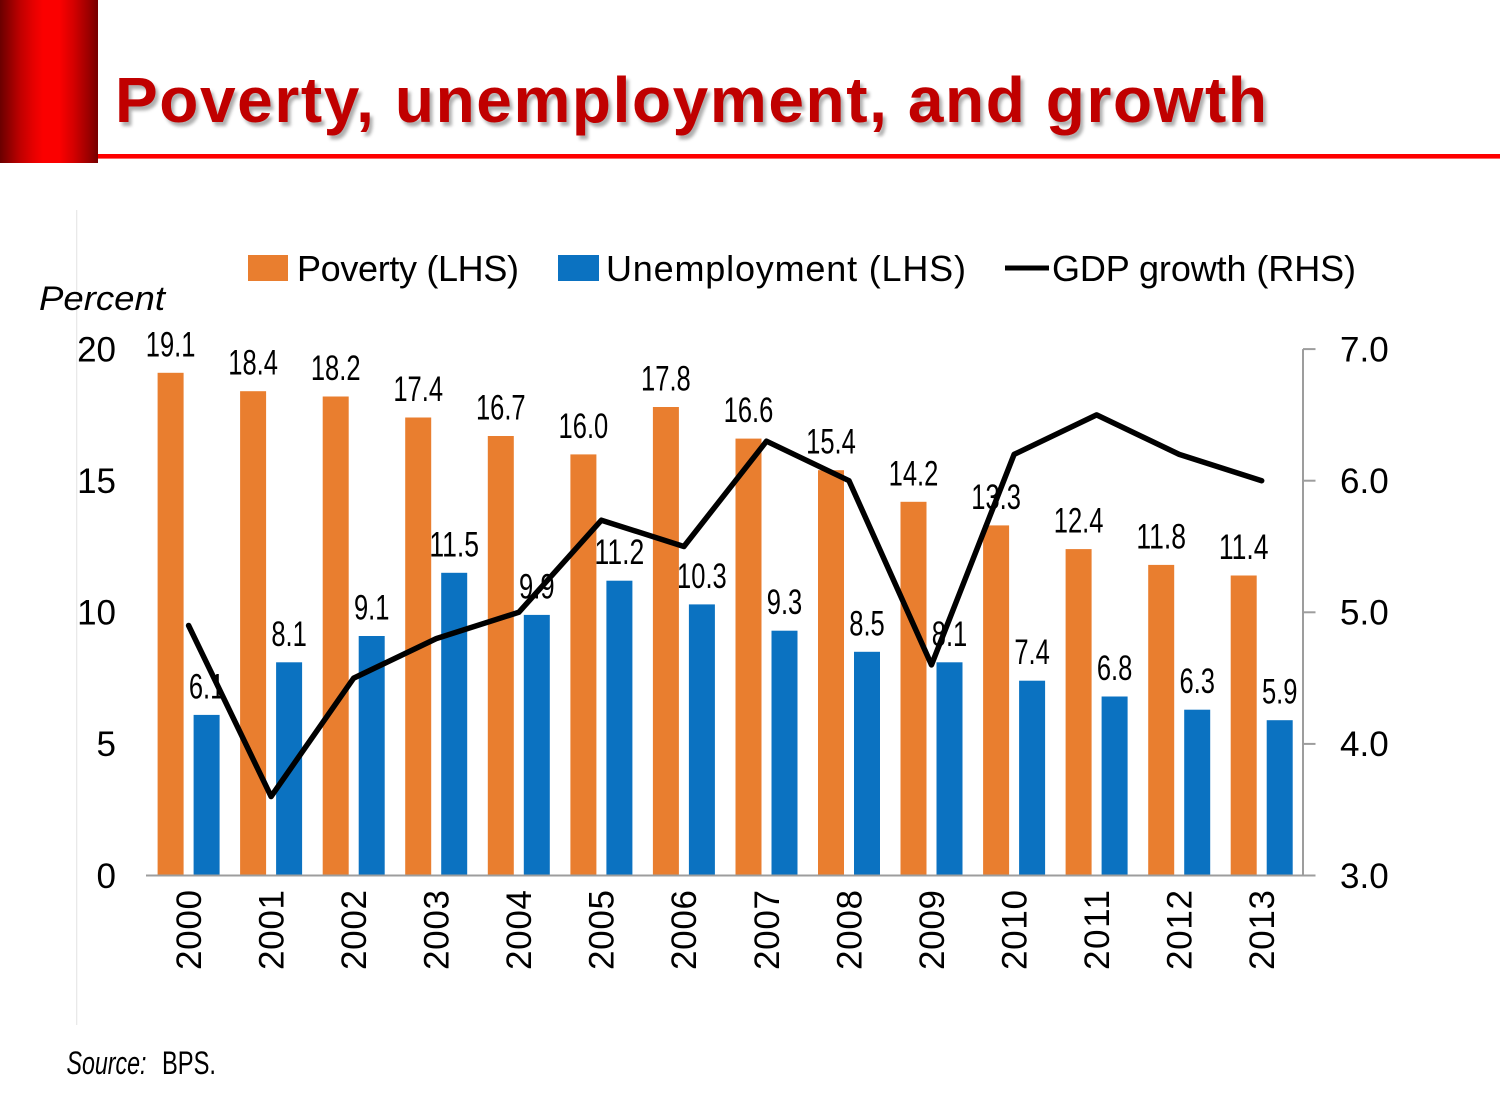  Describe the element at coordinates (189, 1063) in the screenshot. I see `svg-text: BPS.` at that location.